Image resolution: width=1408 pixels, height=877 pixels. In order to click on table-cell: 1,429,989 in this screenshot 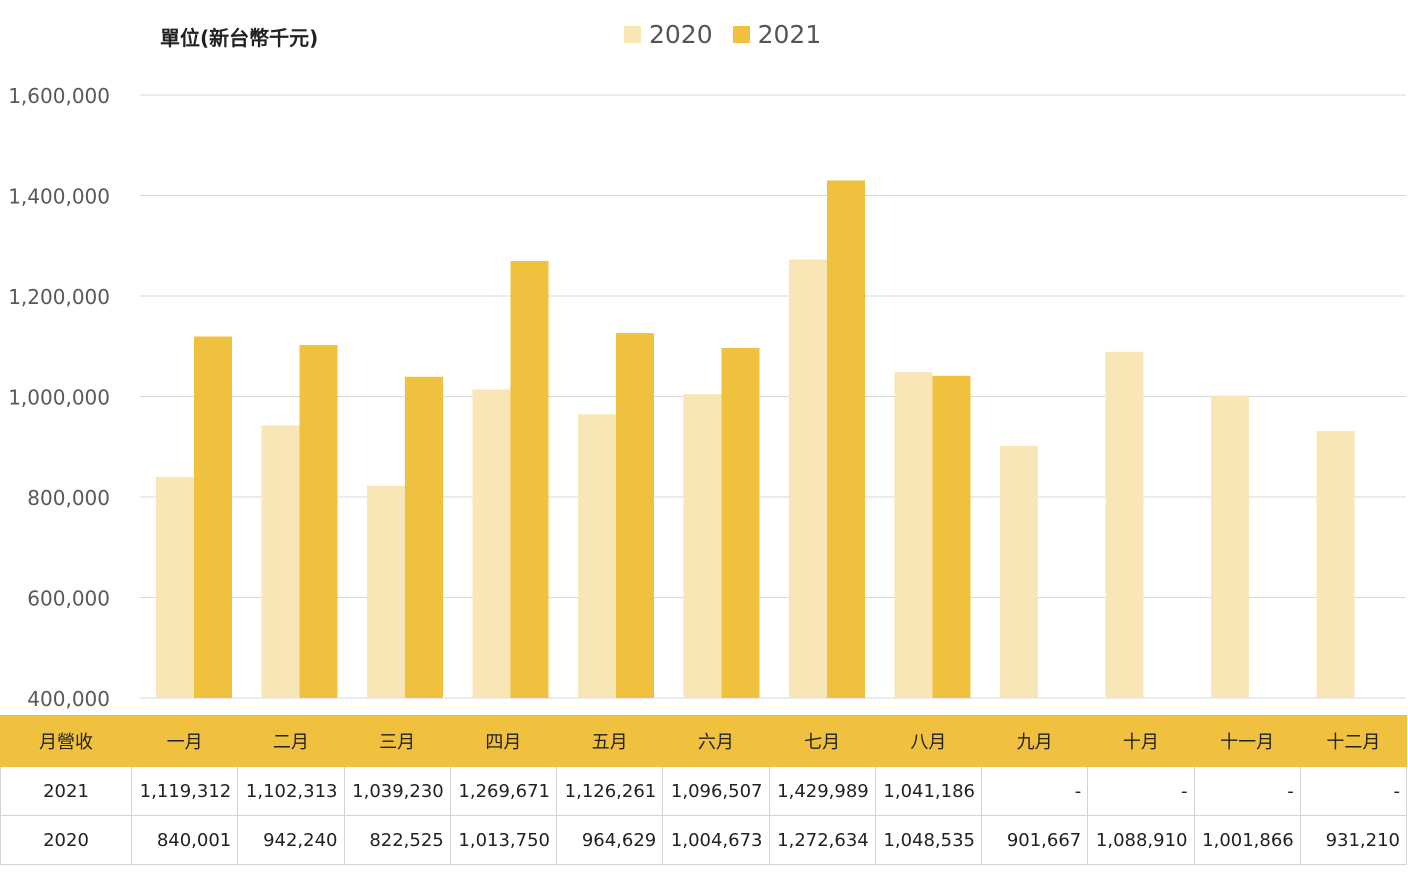, I will do `click(822, 791)`.